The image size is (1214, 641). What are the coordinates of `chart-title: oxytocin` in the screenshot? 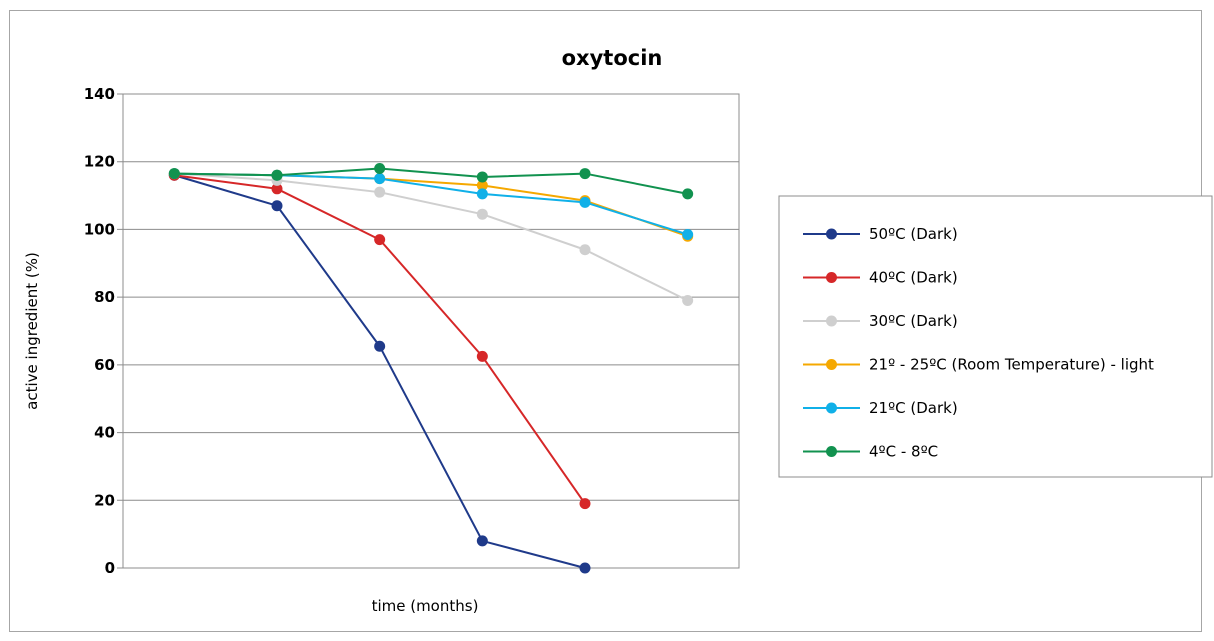 It's located at (612, 58).